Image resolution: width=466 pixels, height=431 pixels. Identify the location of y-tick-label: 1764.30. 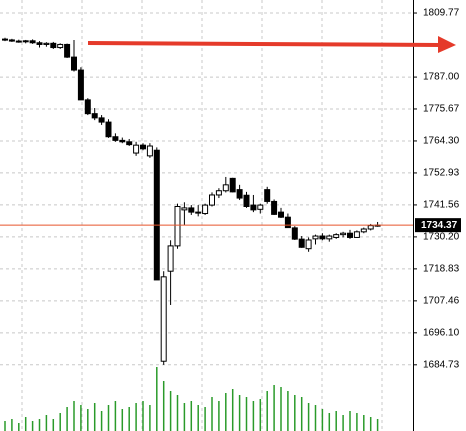
(441, 141).